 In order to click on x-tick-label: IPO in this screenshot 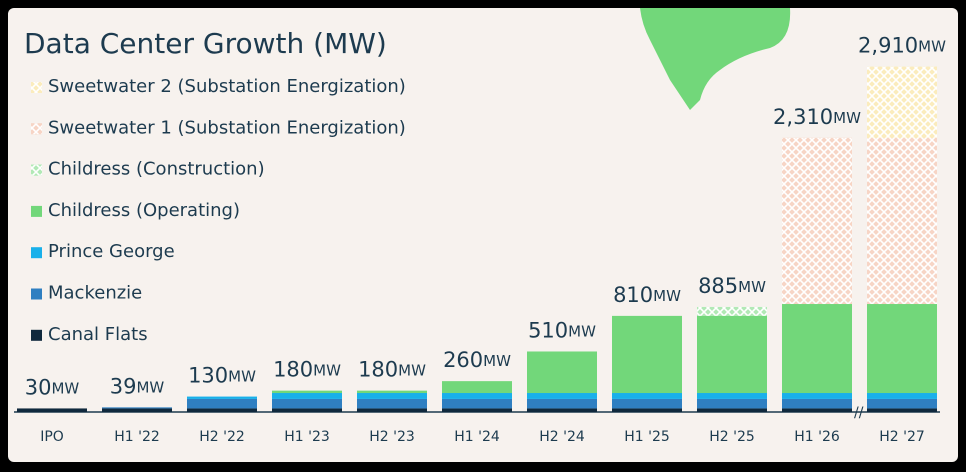, I will do `click(52, 437)`.